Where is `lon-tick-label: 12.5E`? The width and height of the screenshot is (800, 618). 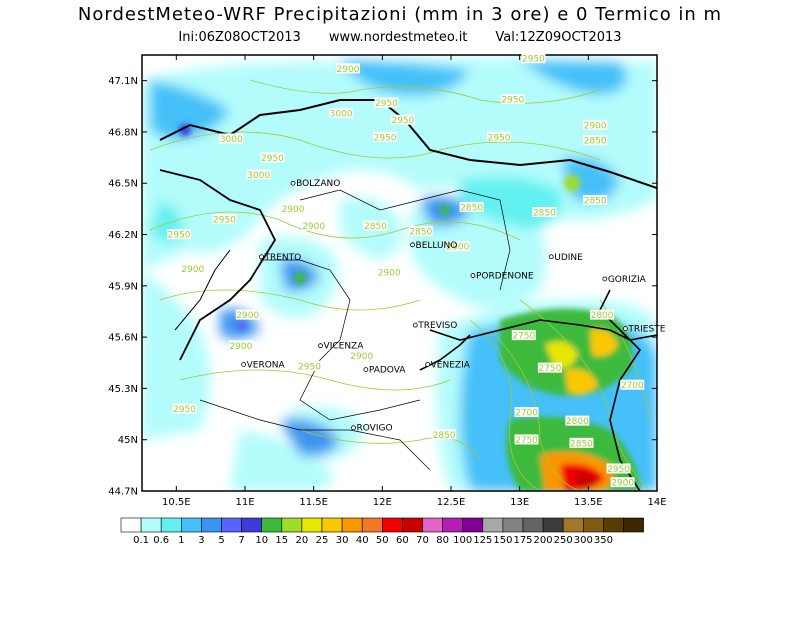 lon-tick-label: 12.5E is located at coordinates (451, 502).